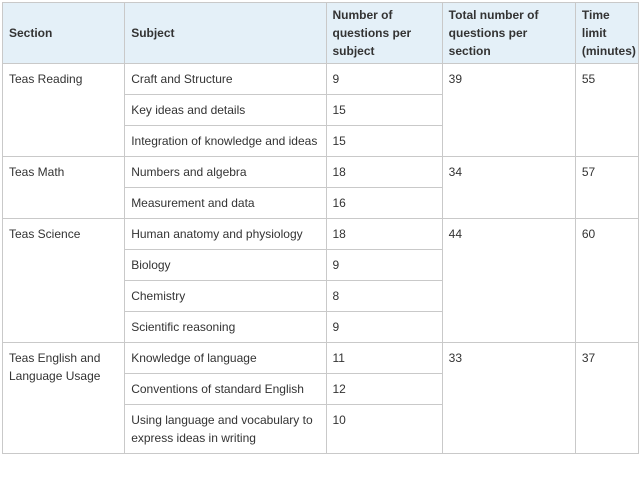 This screenshot has width=642, height=480. I want to click on table-row: Chemistry 8, so click(321, 296).